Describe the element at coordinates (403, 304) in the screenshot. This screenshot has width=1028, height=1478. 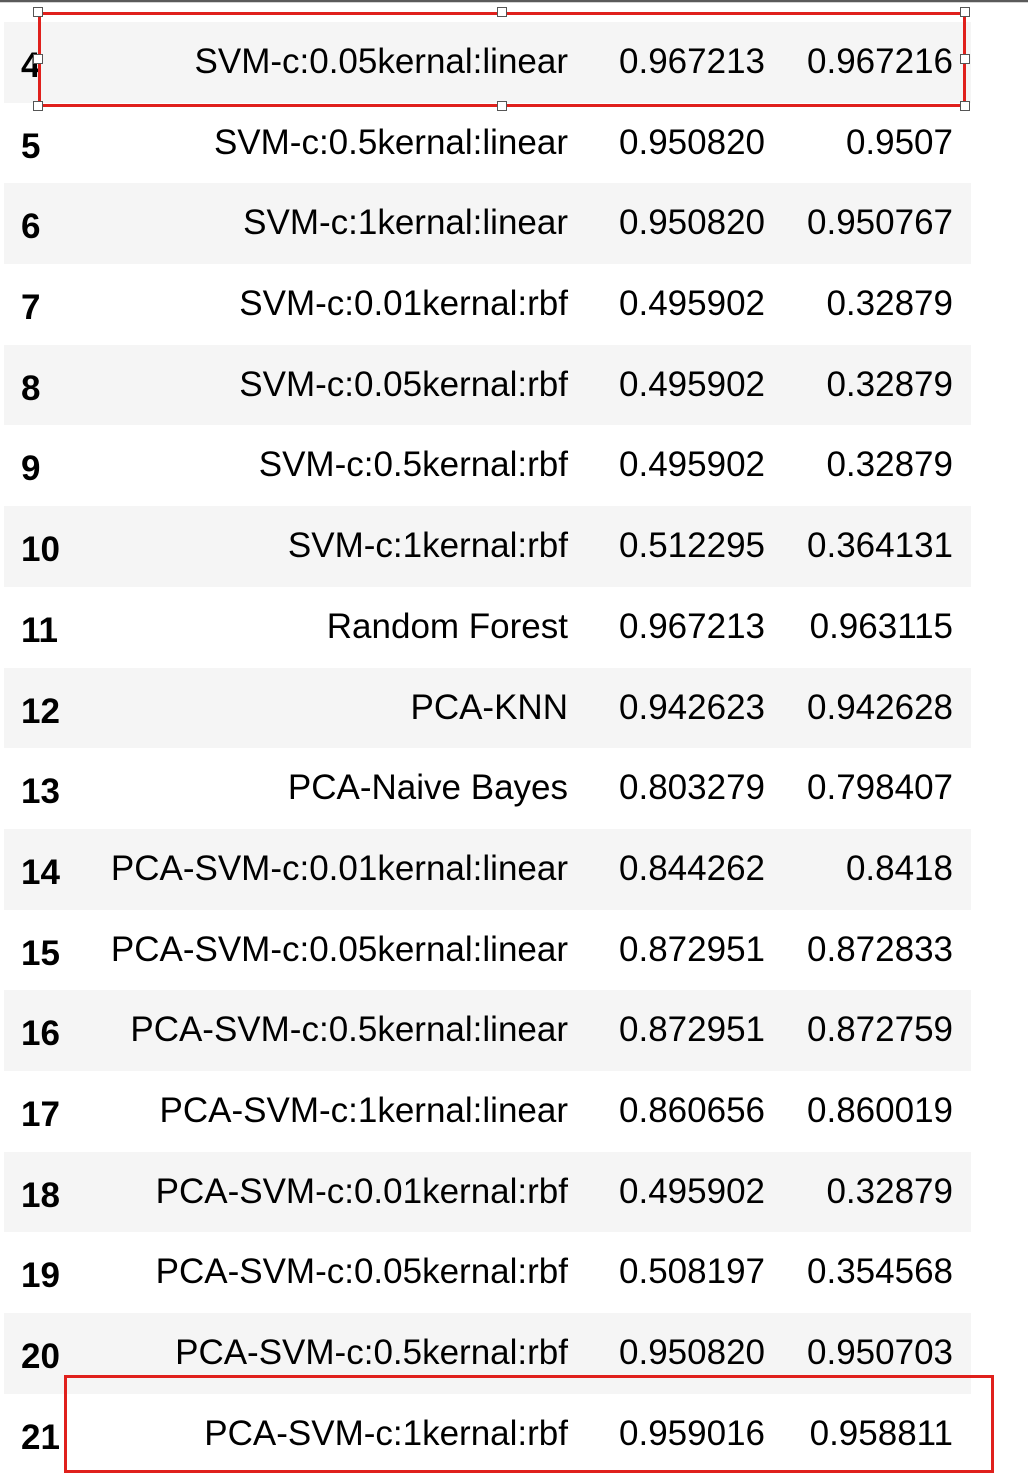
I see `model-name: SVM-c:0.01kernal:rbf` at that location.